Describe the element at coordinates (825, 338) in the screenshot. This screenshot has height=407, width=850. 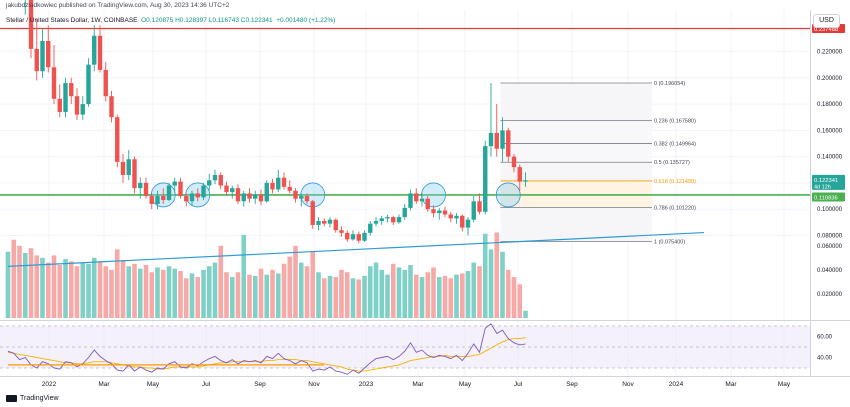
I see `rsi-tick-label: 60.00` at that location.